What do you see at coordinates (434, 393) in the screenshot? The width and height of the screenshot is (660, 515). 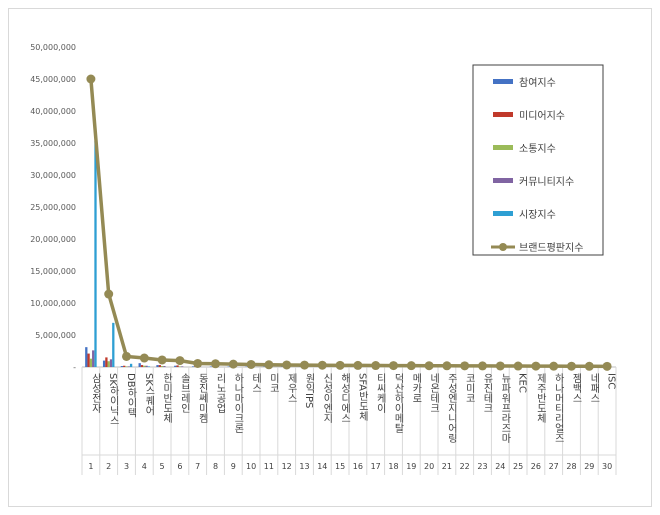 I see `category-label: 네온테크` at bounding box center [434, 393].